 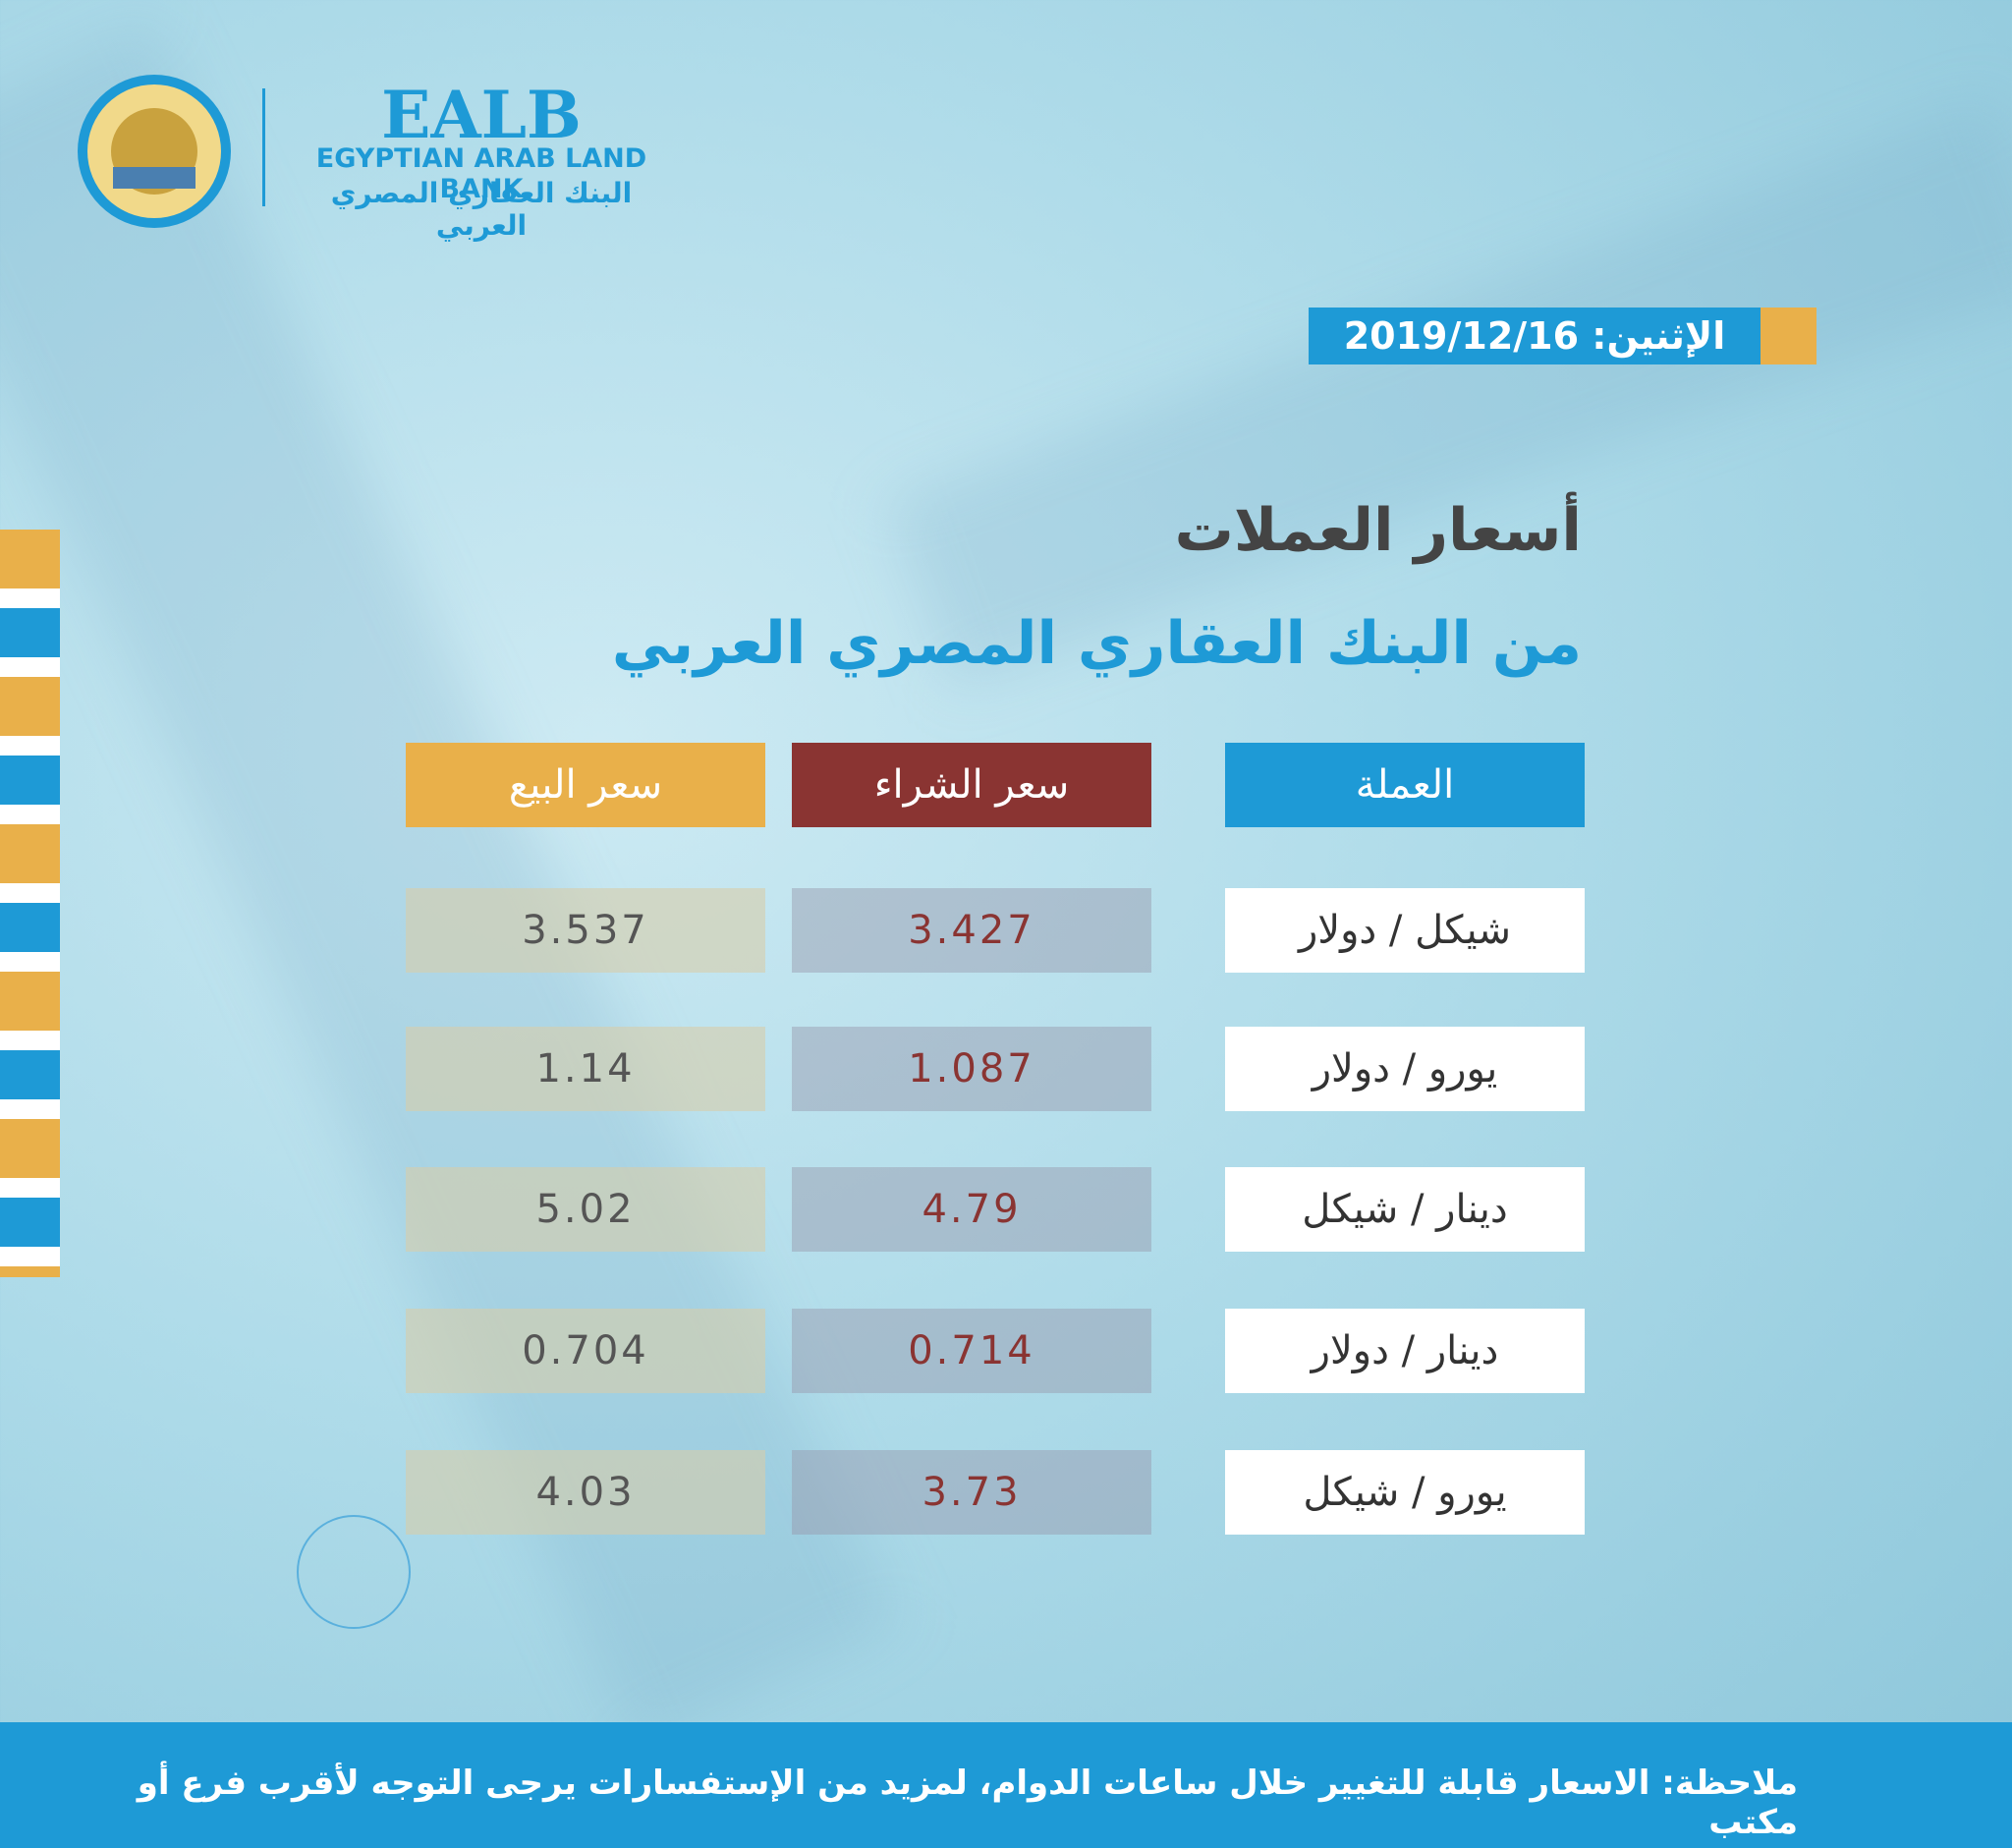 What do you see at coordinates (1405, 1069) in the screenshot?
I see `table-cell: يورو / دولار` at bounding box center [1405, 1069].